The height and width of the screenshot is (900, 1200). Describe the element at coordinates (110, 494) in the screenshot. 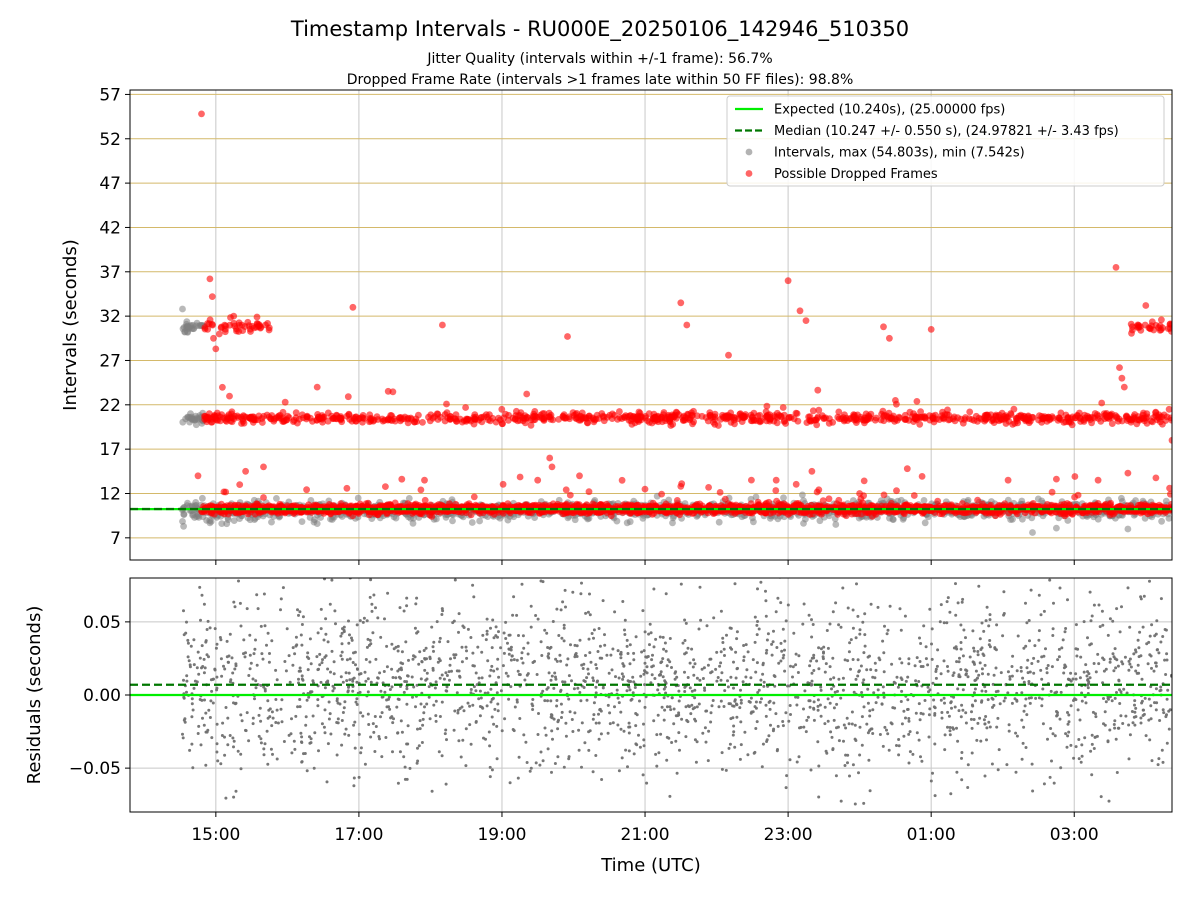

I see `y-tick-label: 12` at that location.